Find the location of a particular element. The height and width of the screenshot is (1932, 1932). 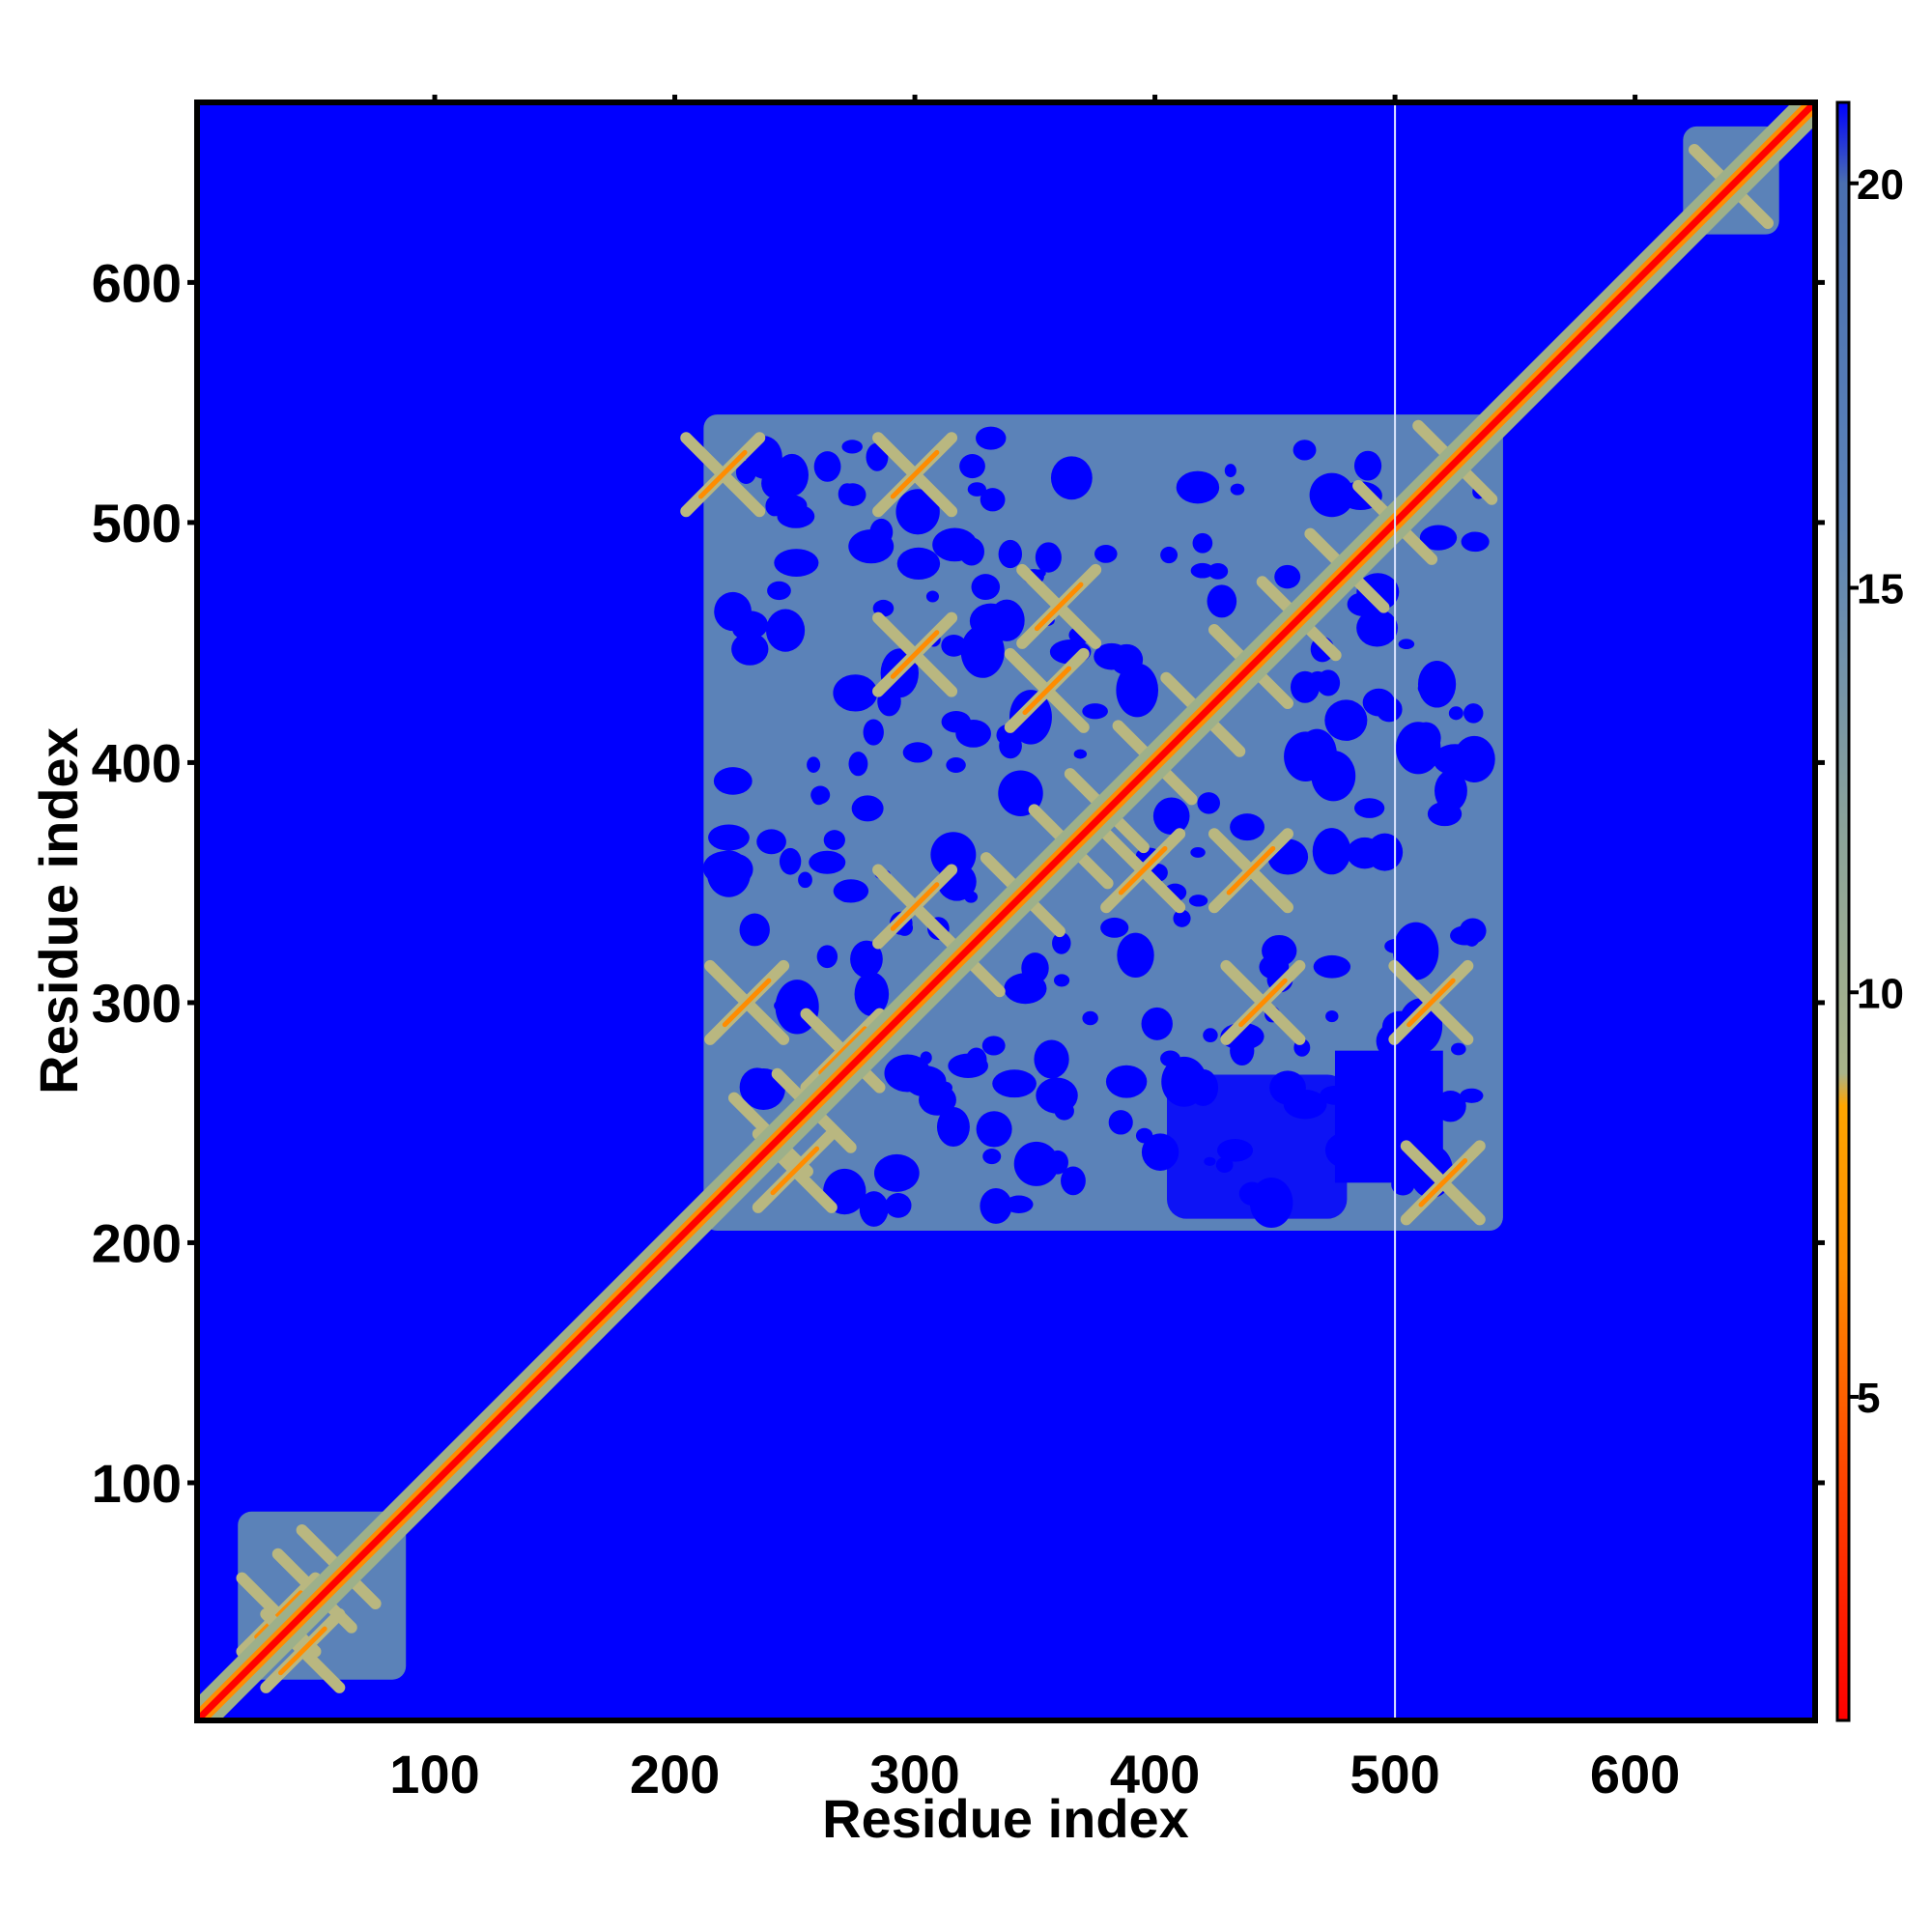

x-axis-title: Residue index is located at coordinates (1005, 1818).